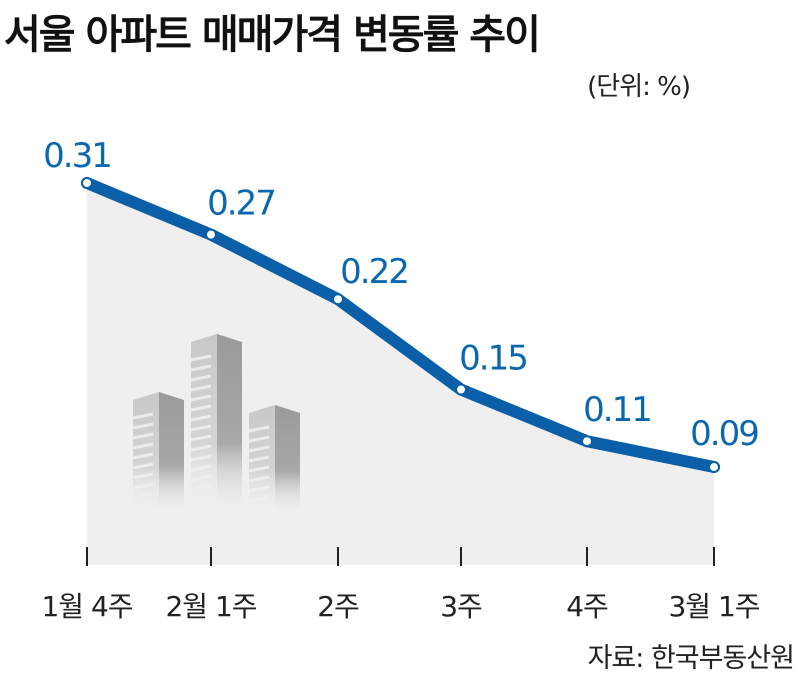 This screenshot has width=800, height=680. I want to click on source-note: 자료: 한국부동산원, so click(691, 658).